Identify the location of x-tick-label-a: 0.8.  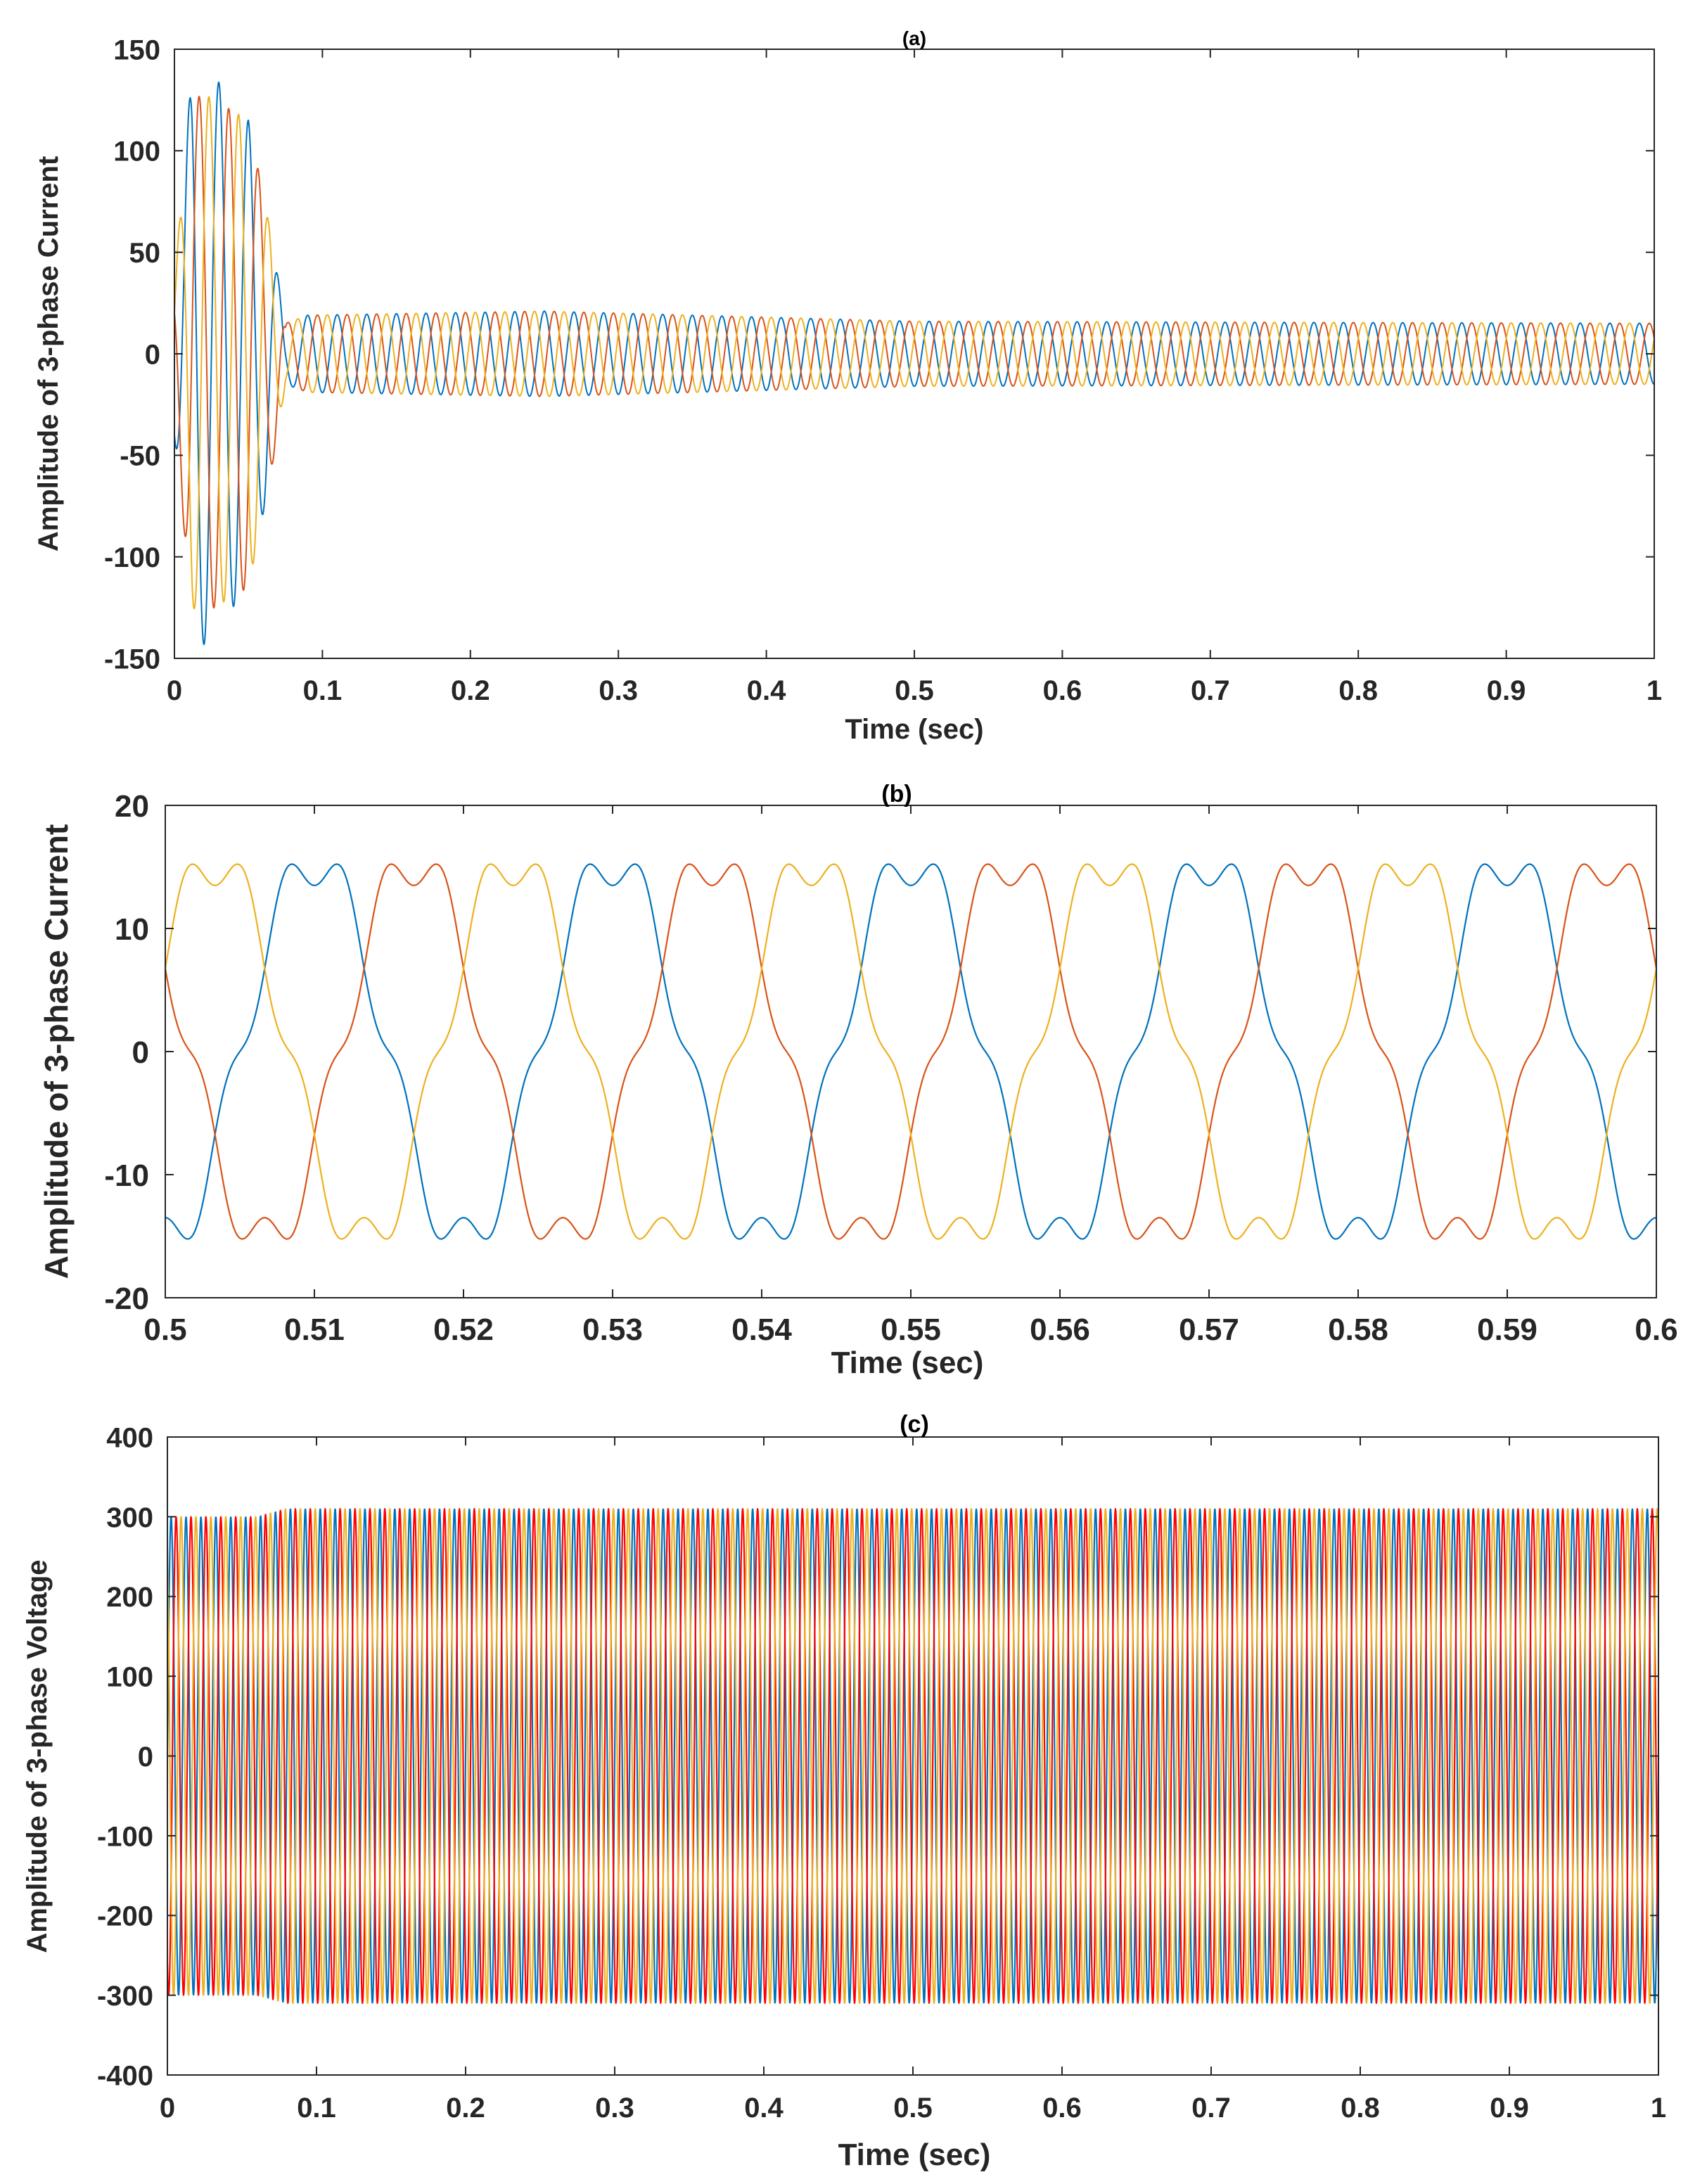
(1358, 690).